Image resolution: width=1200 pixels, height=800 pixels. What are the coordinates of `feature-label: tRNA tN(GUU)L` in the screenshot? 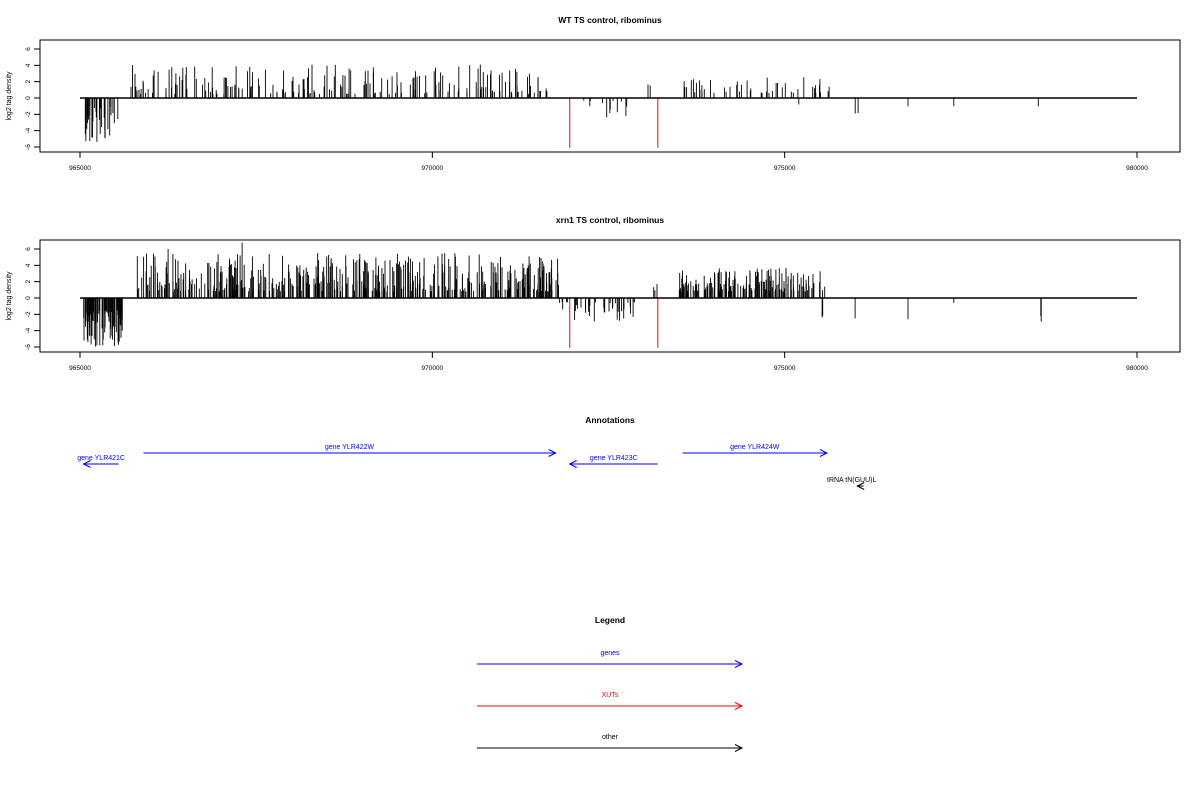 It's located at (852, 480).